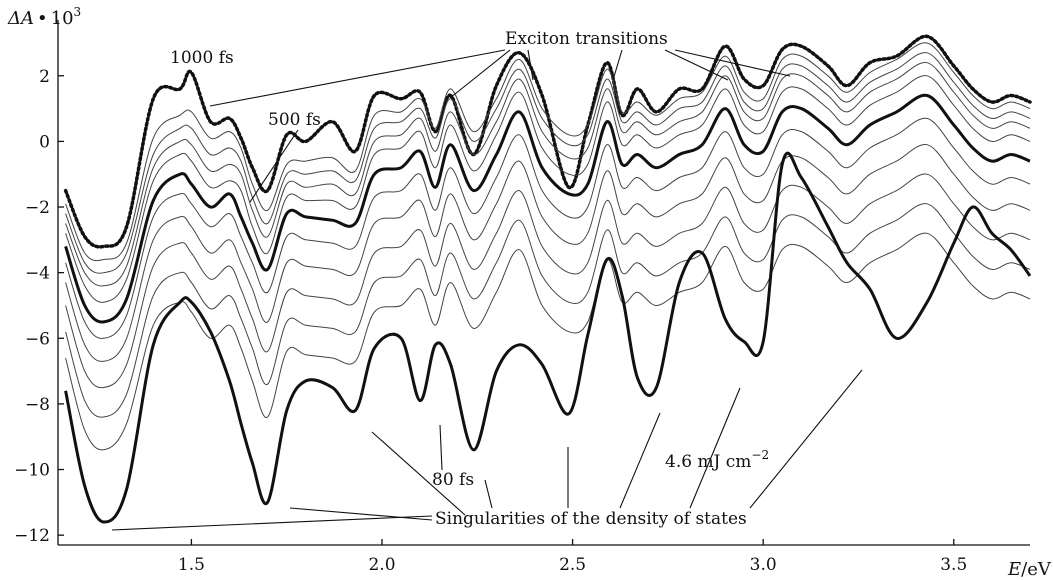 This screenshot has width=1053, height=580. Describe the element at coordinates (763, 565) in the screenshot. I see `x-tick-label: 3.0` at that location.